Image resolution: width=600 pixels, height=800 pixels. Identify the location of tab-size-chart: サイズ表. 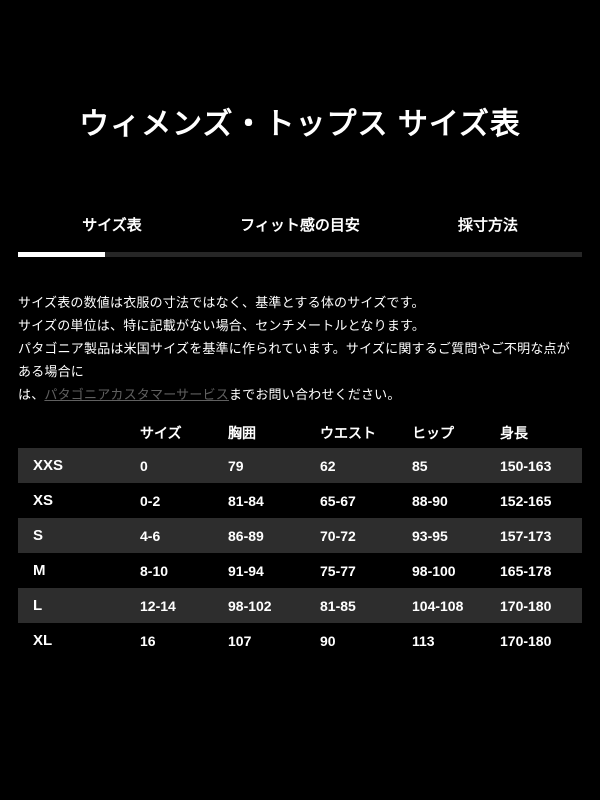
(112, 225).